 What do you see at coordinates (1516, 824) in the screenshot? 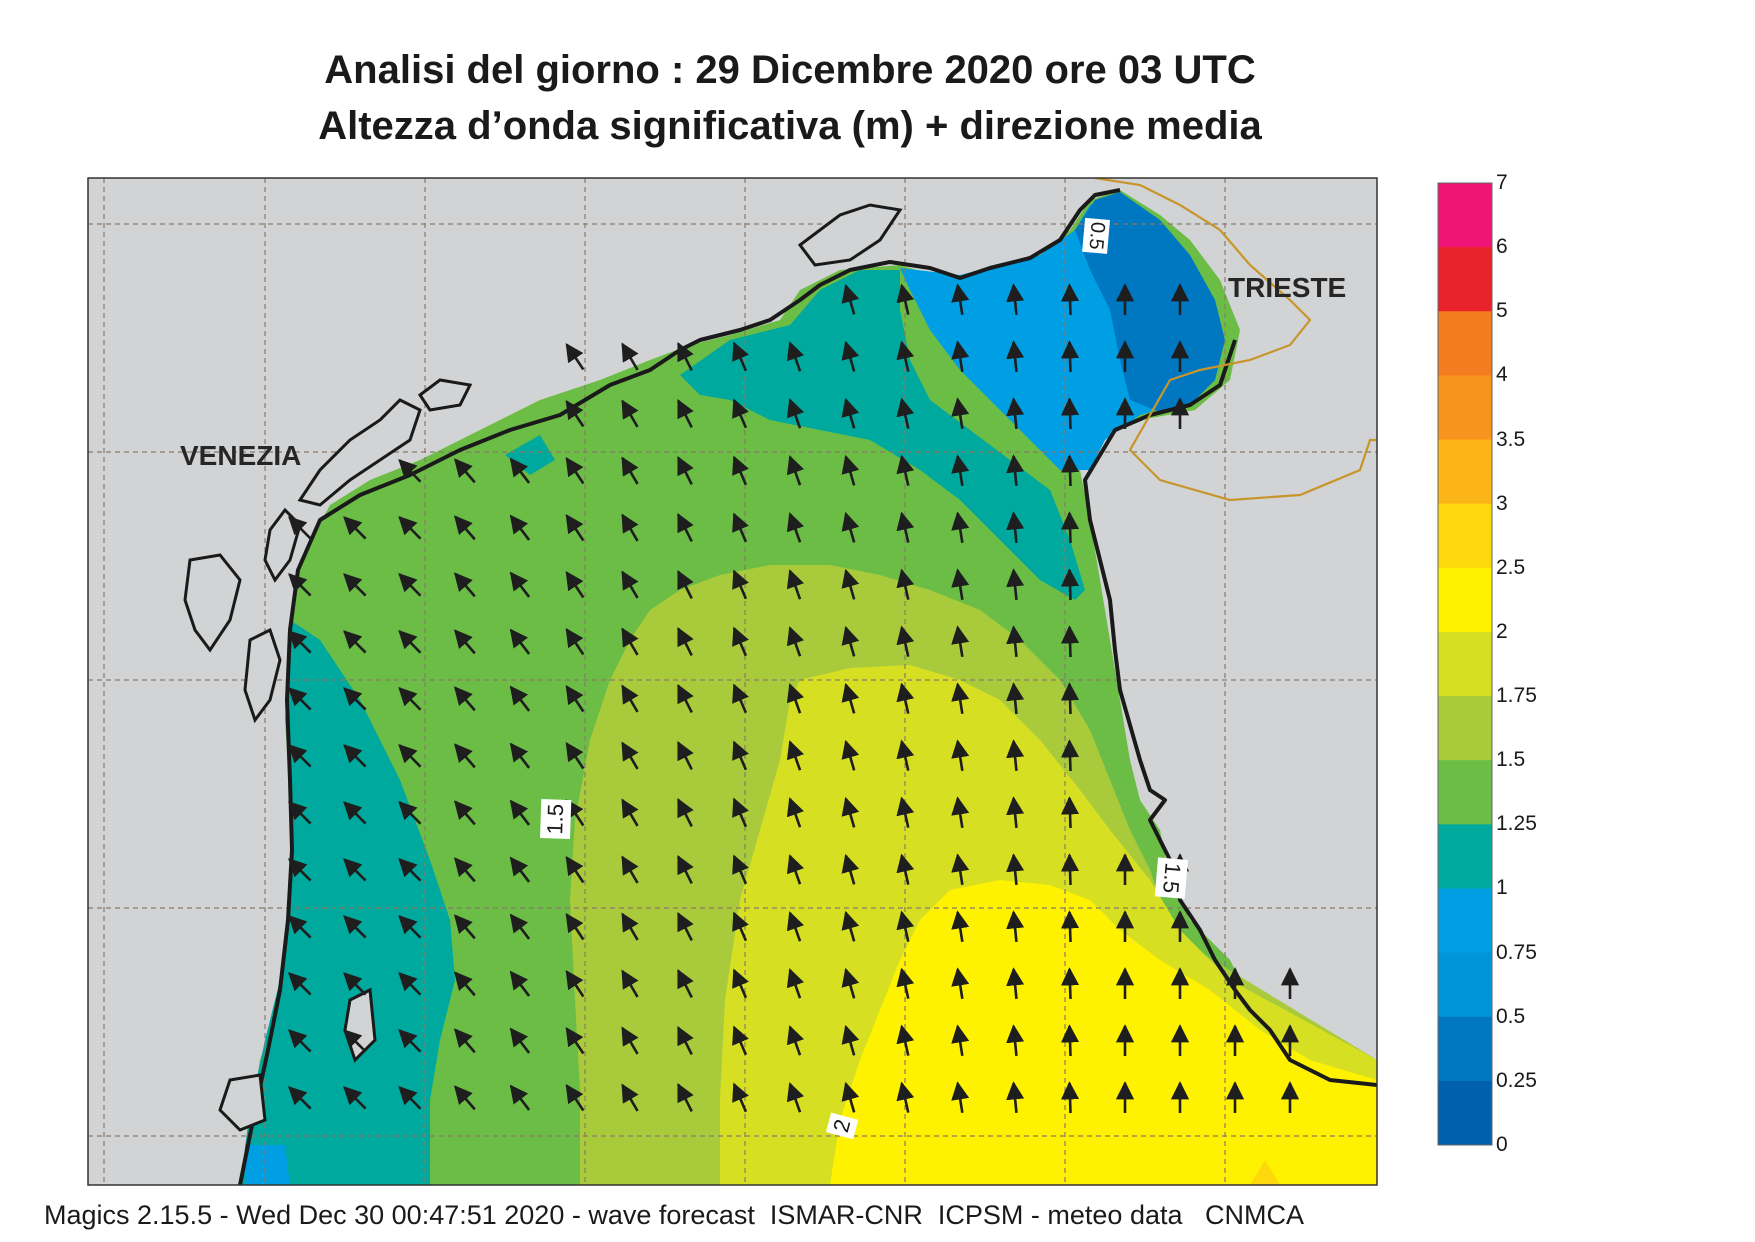
I see `colour-scale-tick: 1.25` at bounding box center [1516, 824].